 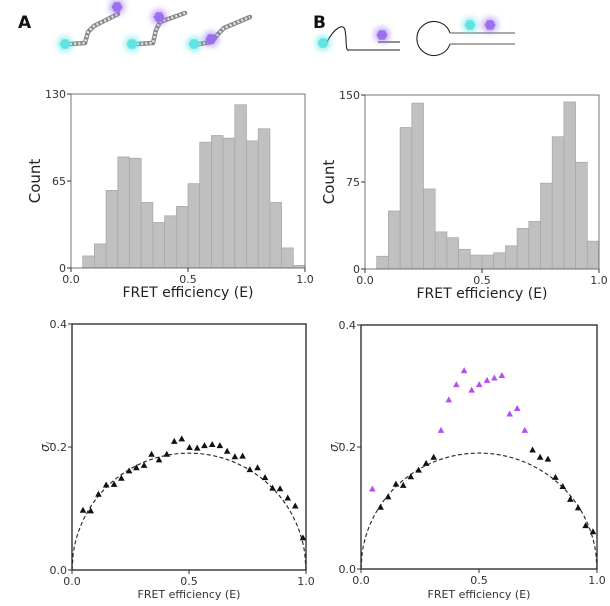 I want to click on y-tick-label: 150, so click(x=349, y=95).